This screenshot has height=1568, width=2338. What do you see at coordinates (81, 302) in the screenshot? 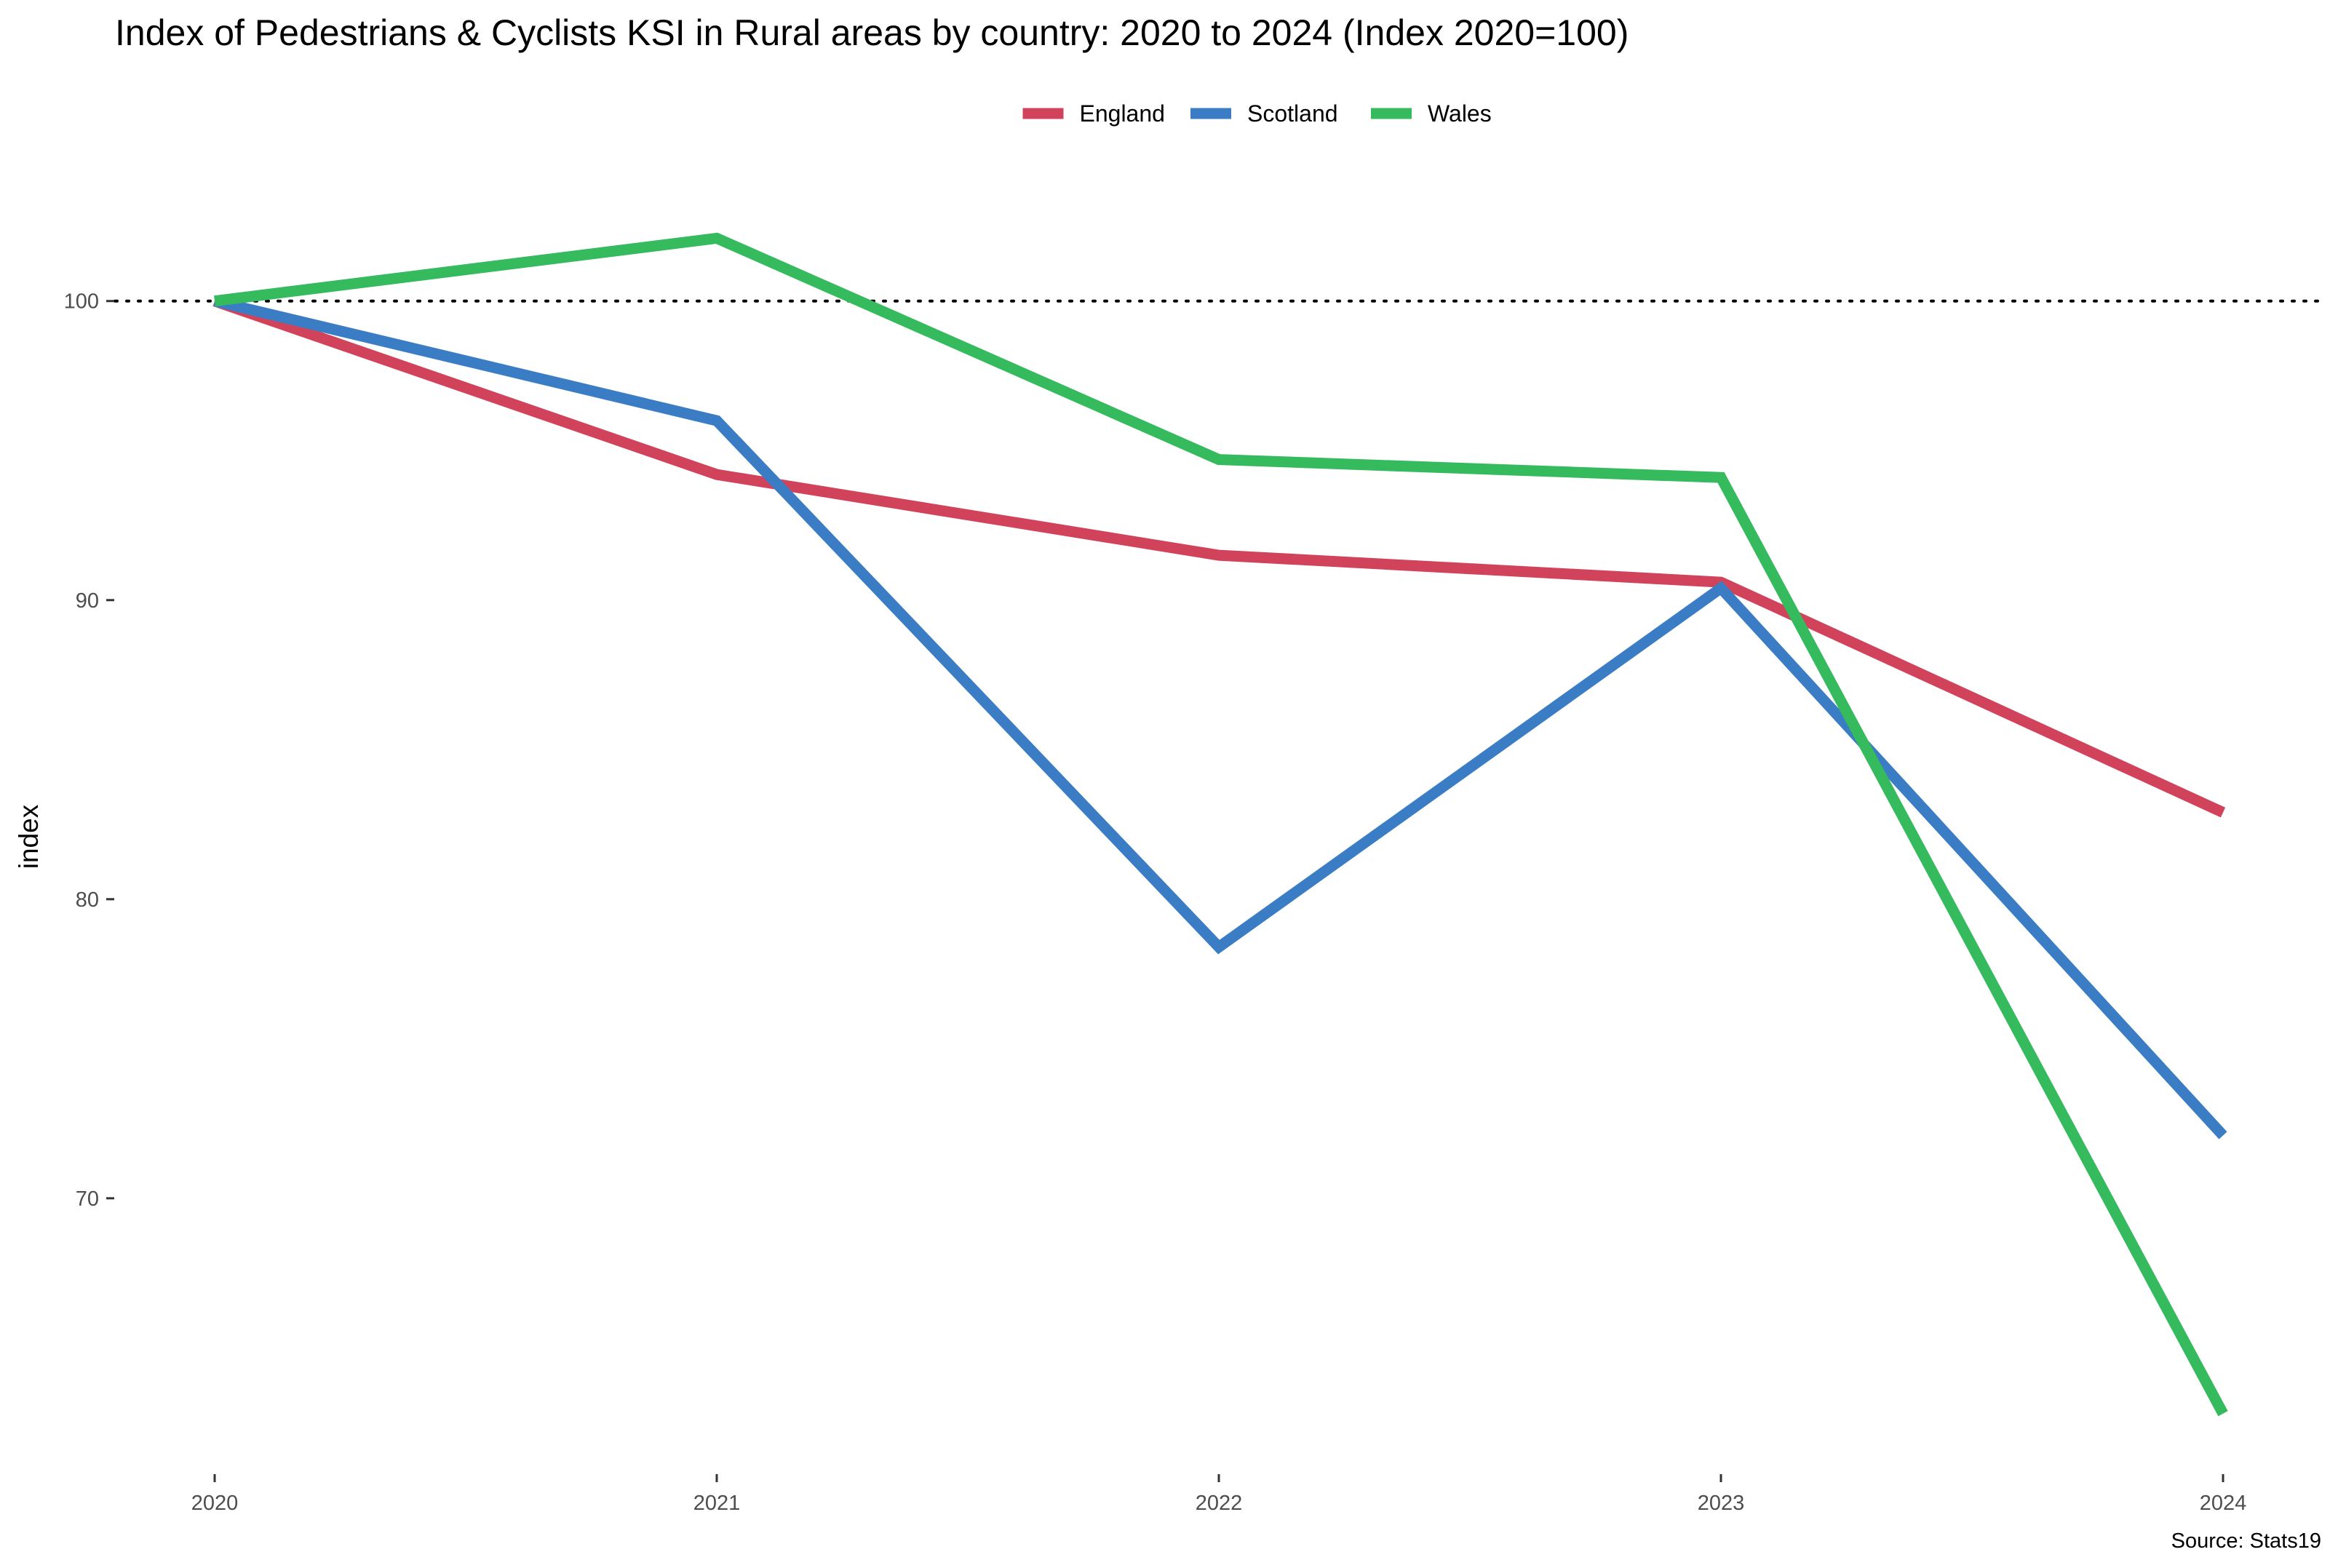
I see `y-tick-label: 100` at bounding box center [81, 302].